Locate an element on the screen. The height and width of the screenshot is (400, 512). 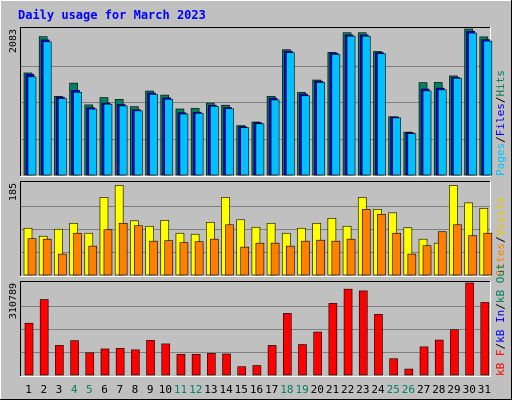
x-tick-label-day-16: 16 is located at coordinates (256, 389).